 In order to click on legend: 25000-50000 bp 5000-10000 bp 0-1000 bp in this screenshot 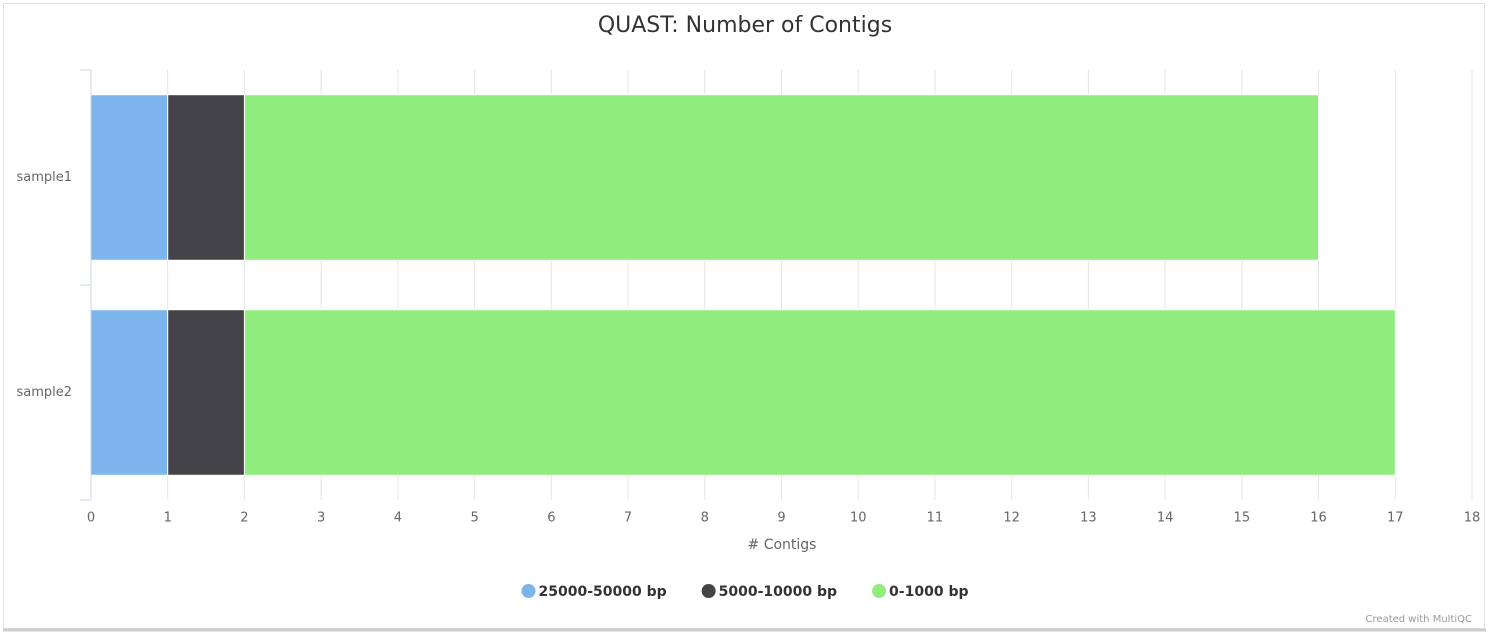, I will do `click(744, 592)`.